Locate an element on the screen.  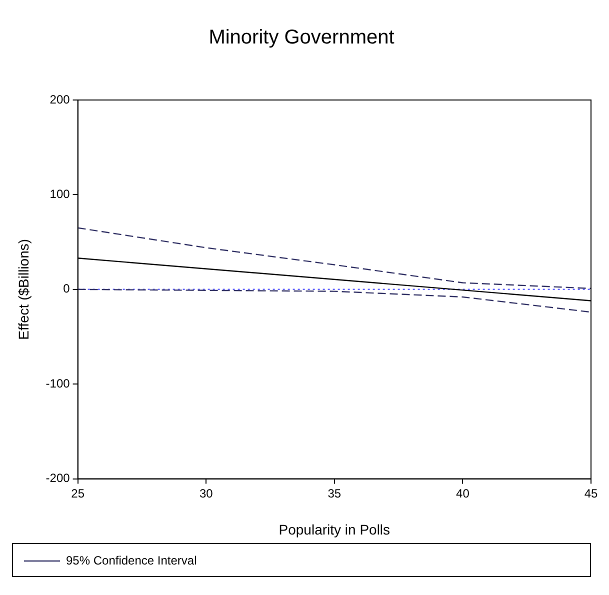
y-axis-title: Effect ($Billions) is located at coordinates (23, 289).